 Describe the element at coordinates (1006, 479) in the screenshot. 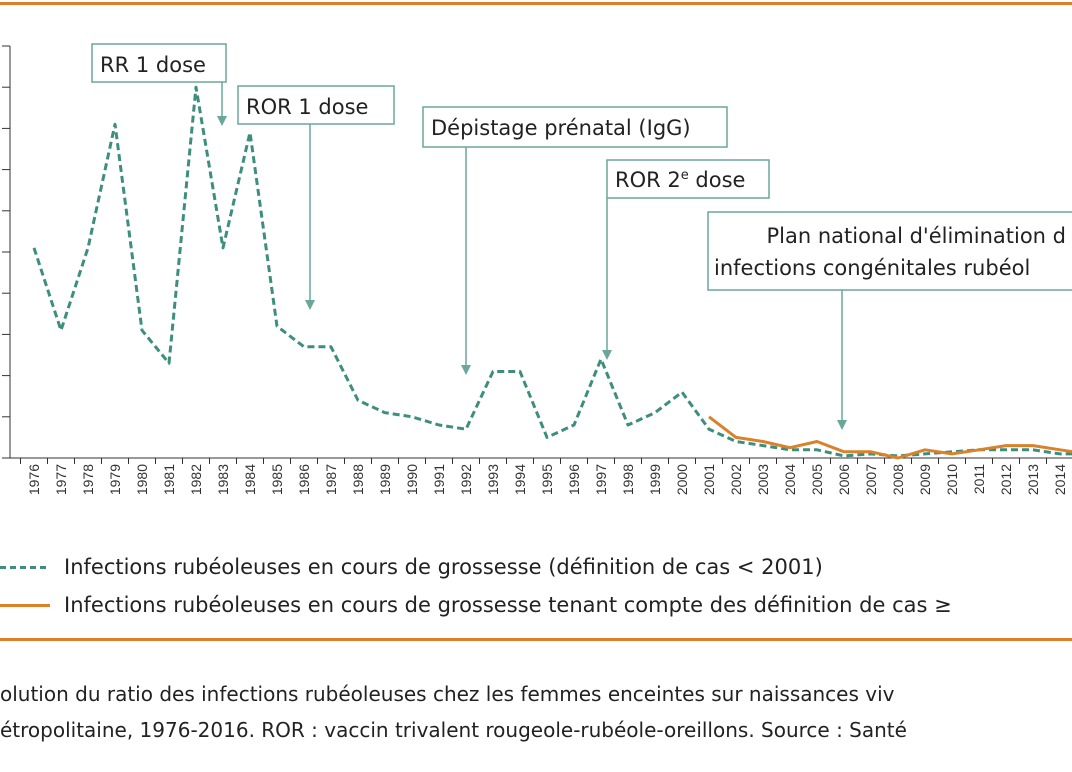

I see `x-tick-label: 2012` at that location.